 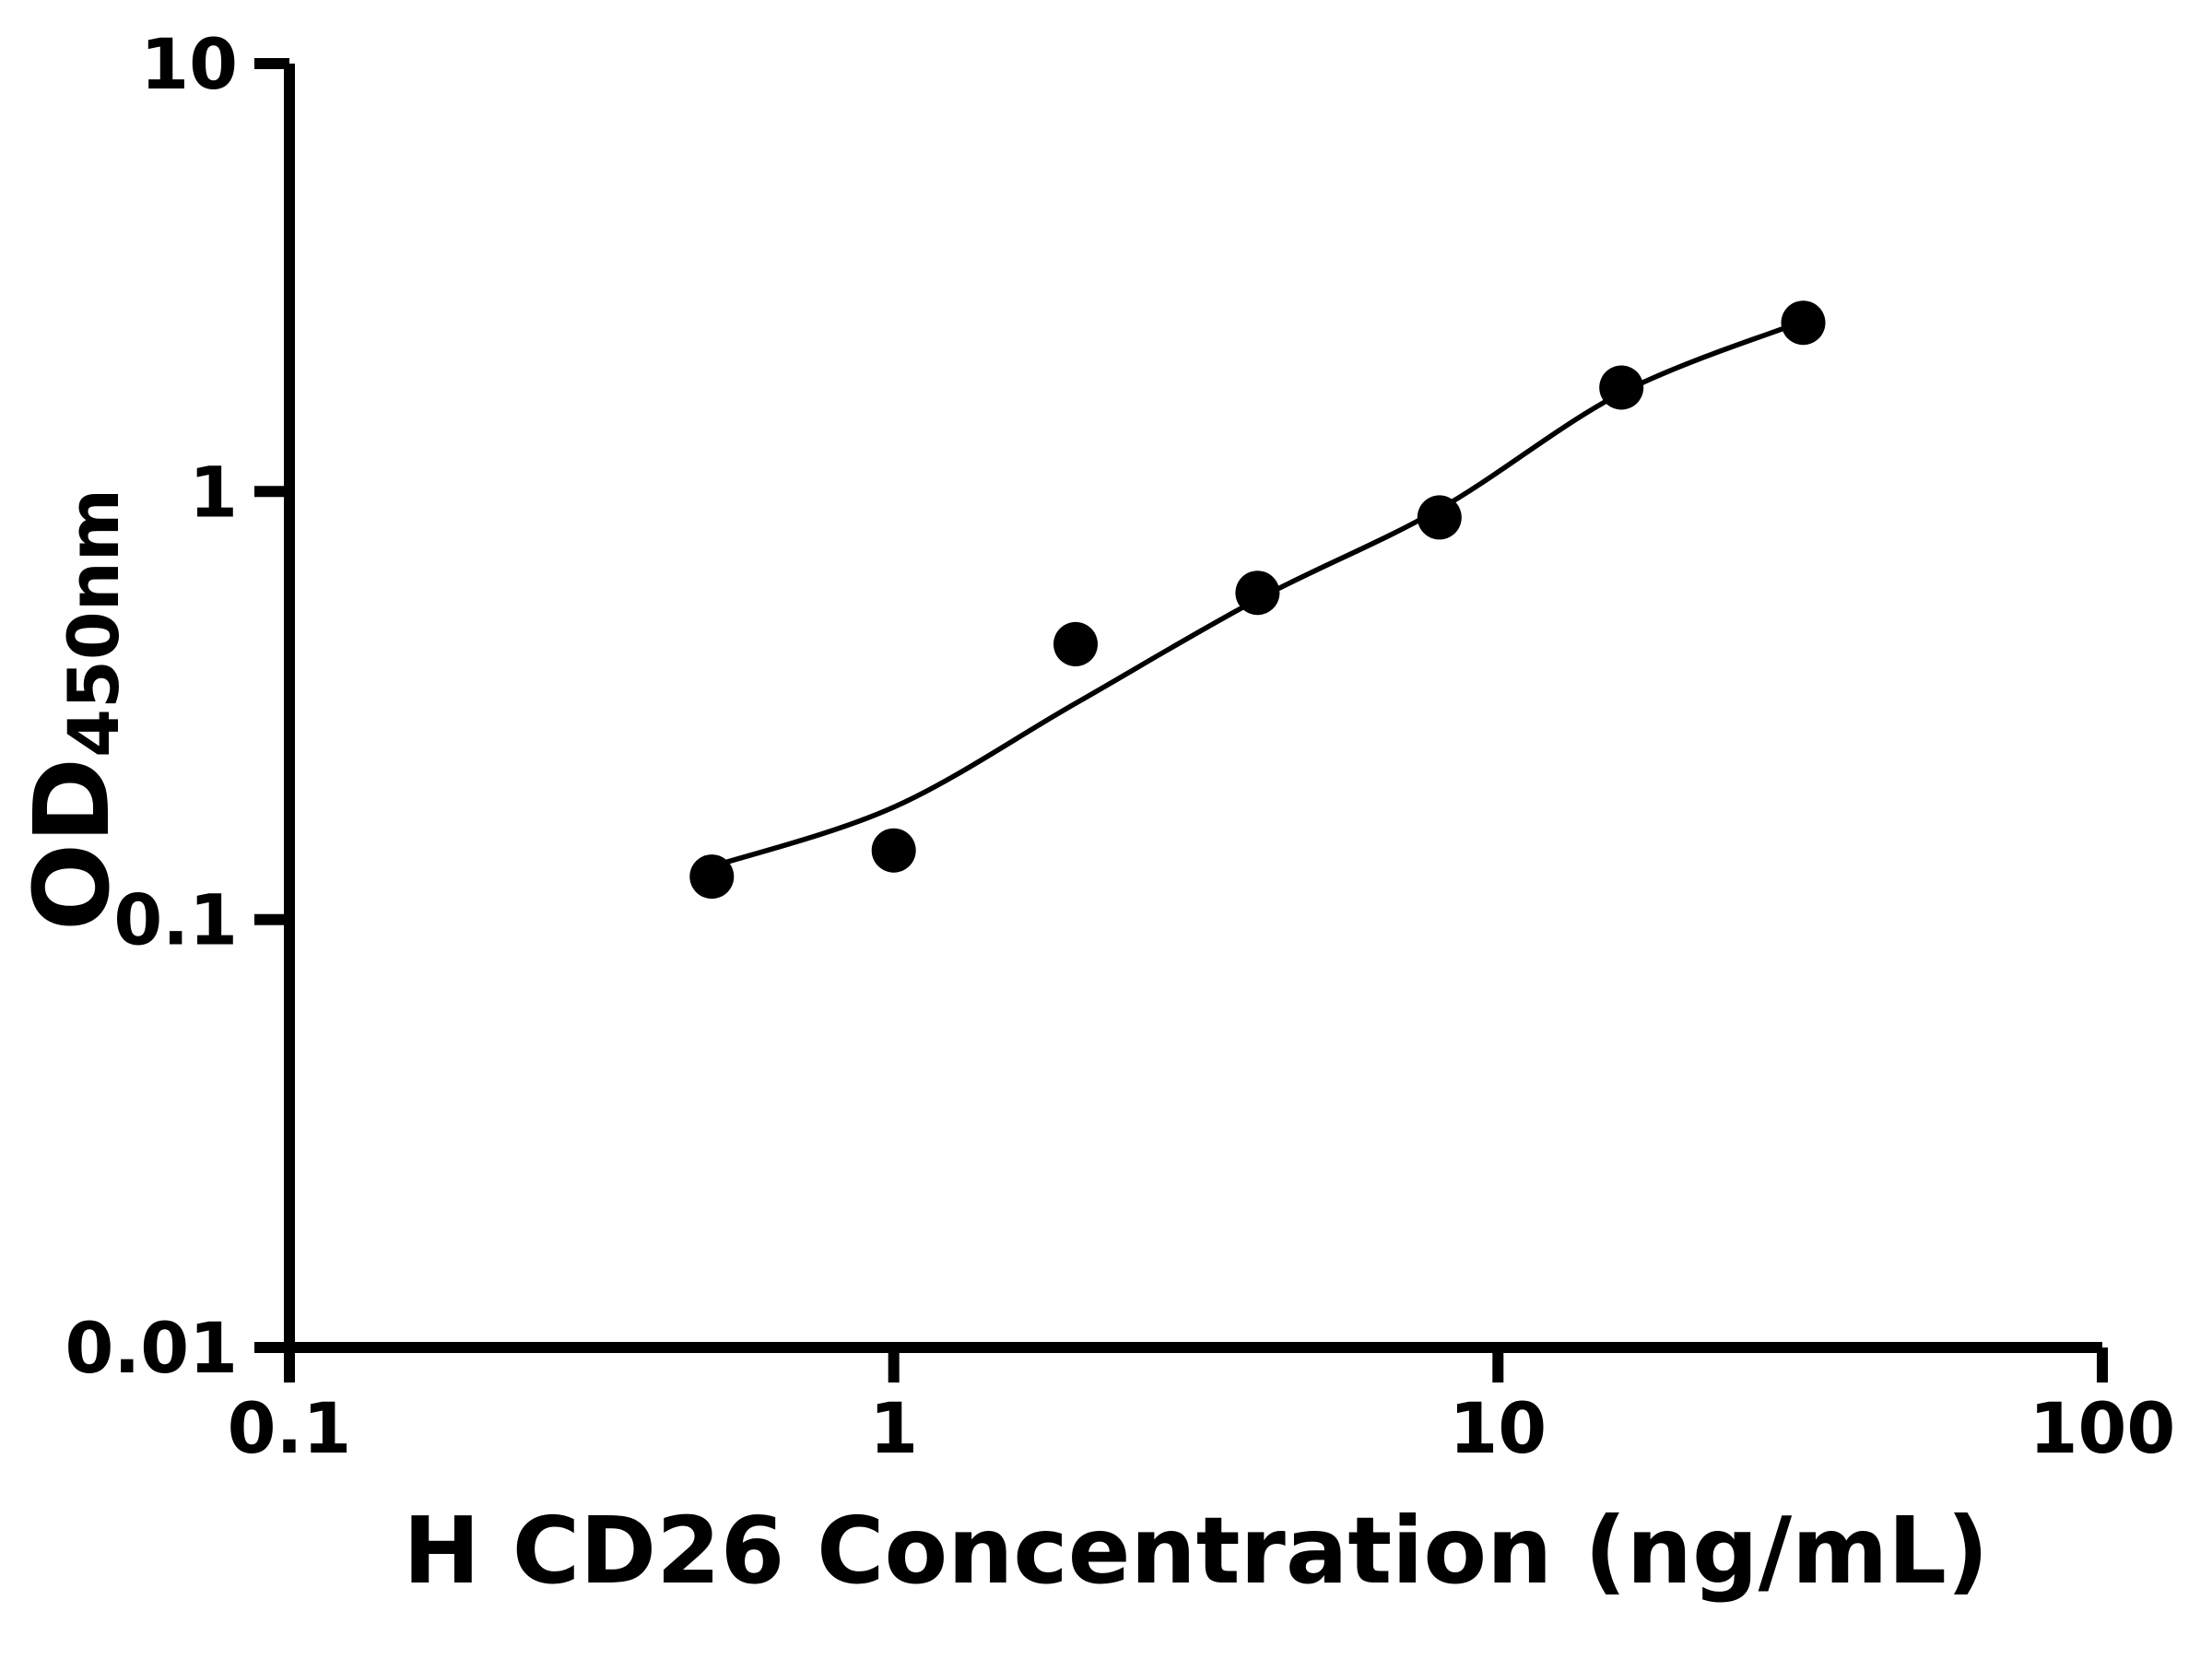 I want to click on data-point-2ng, so click(x=1075, y=643).